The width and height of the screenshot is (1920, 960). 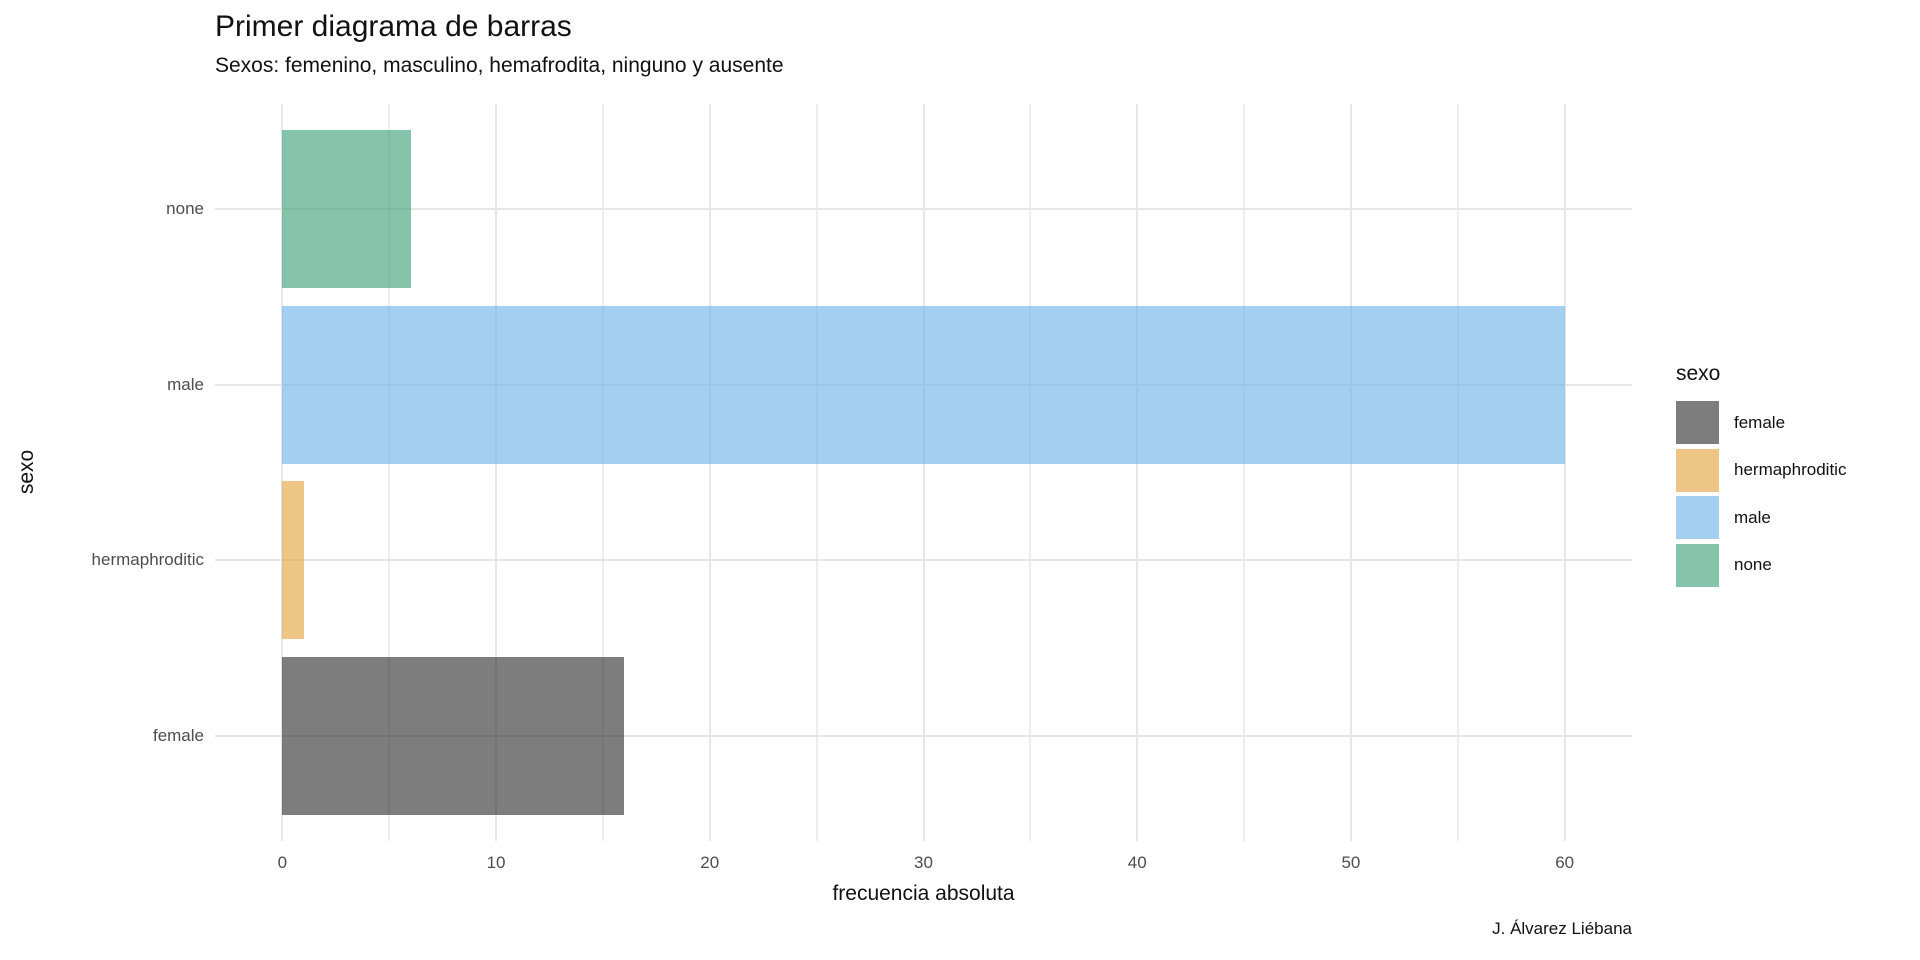 I want to click on bar-male, so click(x=923, y=384).